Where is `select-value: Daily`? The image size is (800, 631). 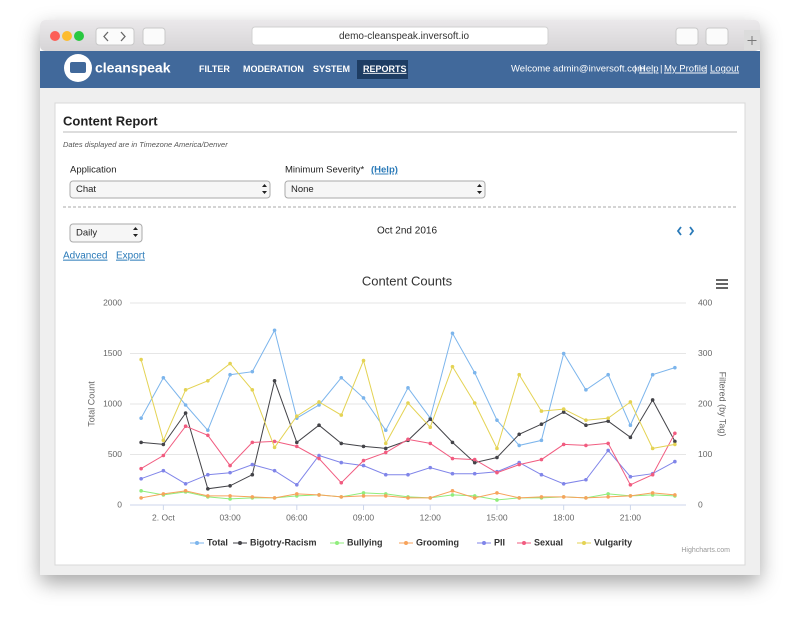
select-value: Daily is located at coordinates (86, 233).